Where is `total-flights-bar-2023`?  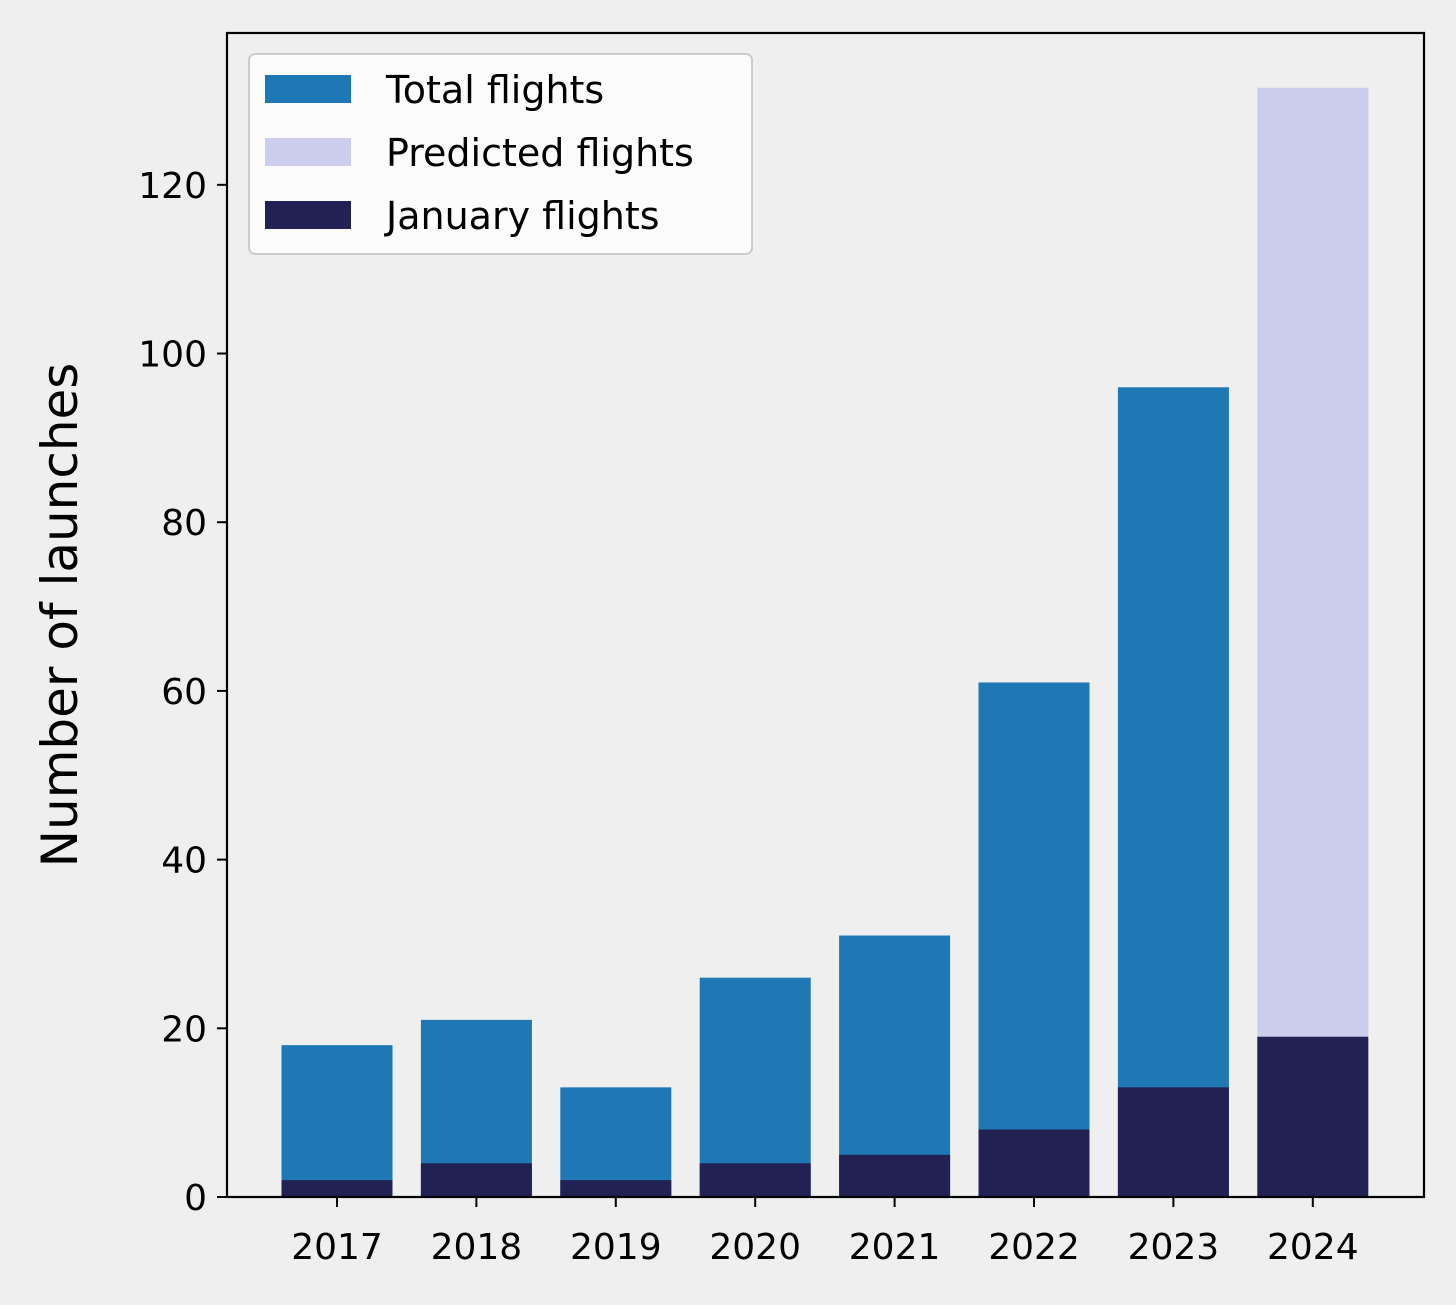 total-flights-bar-2023 is located at coordinates (1173, 792).